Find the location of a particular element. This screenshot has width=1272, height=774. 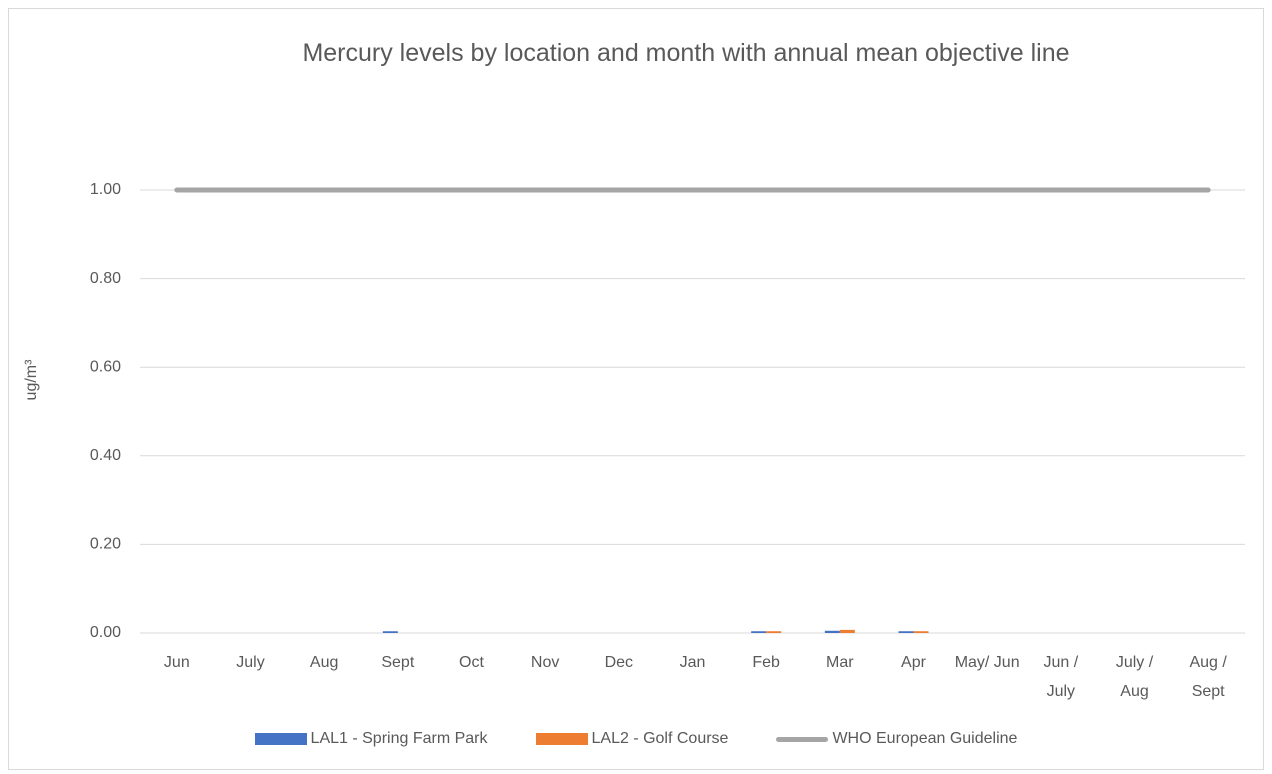

y-tick-label: 0.60 is located at coordinates (105, 366).